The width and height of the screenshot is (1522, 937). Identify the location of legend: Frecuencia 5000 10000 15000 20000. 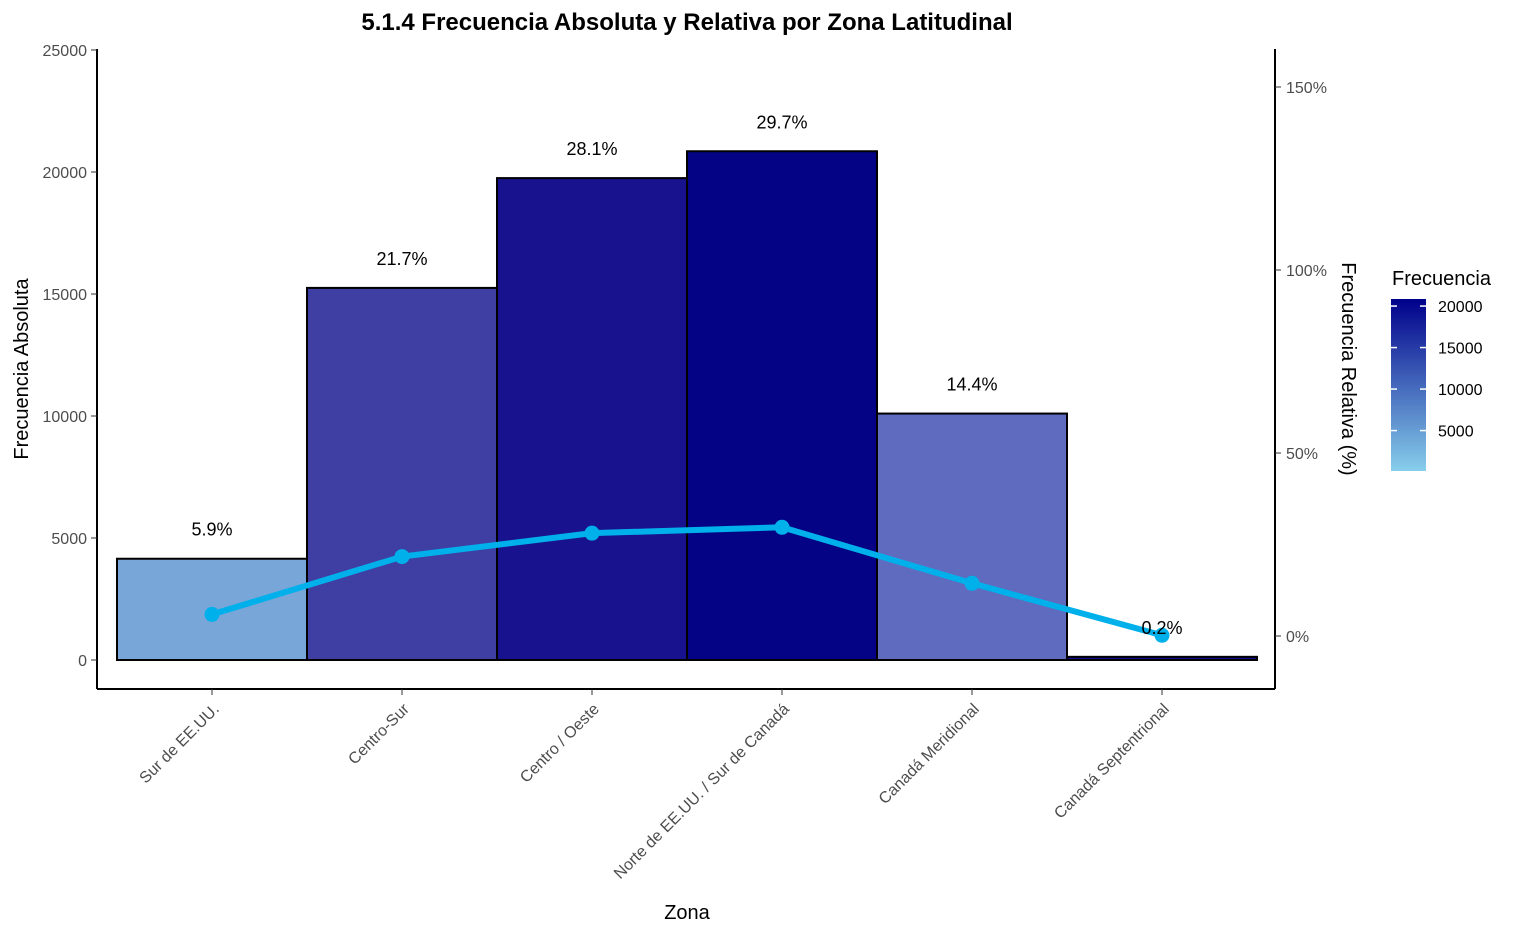
(1441, 369).